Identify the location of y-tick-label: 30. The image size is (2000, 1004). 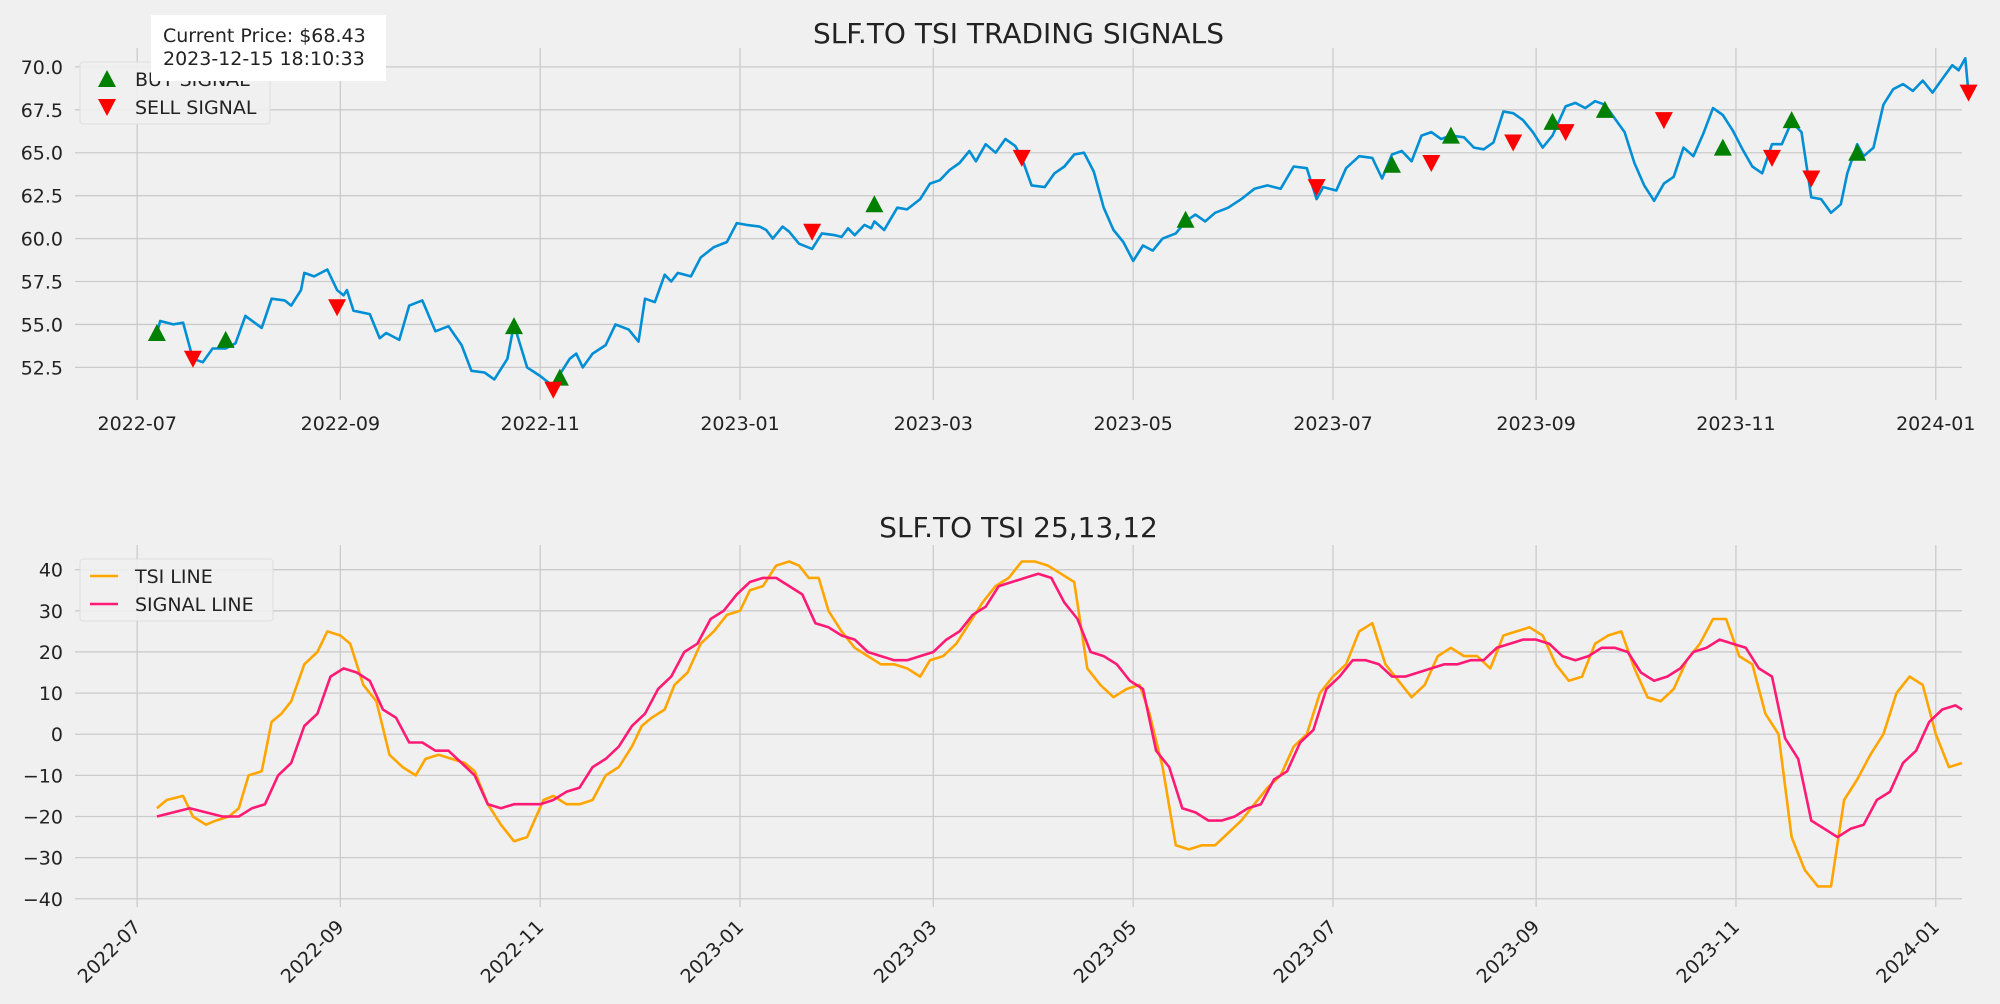
(51, 612).